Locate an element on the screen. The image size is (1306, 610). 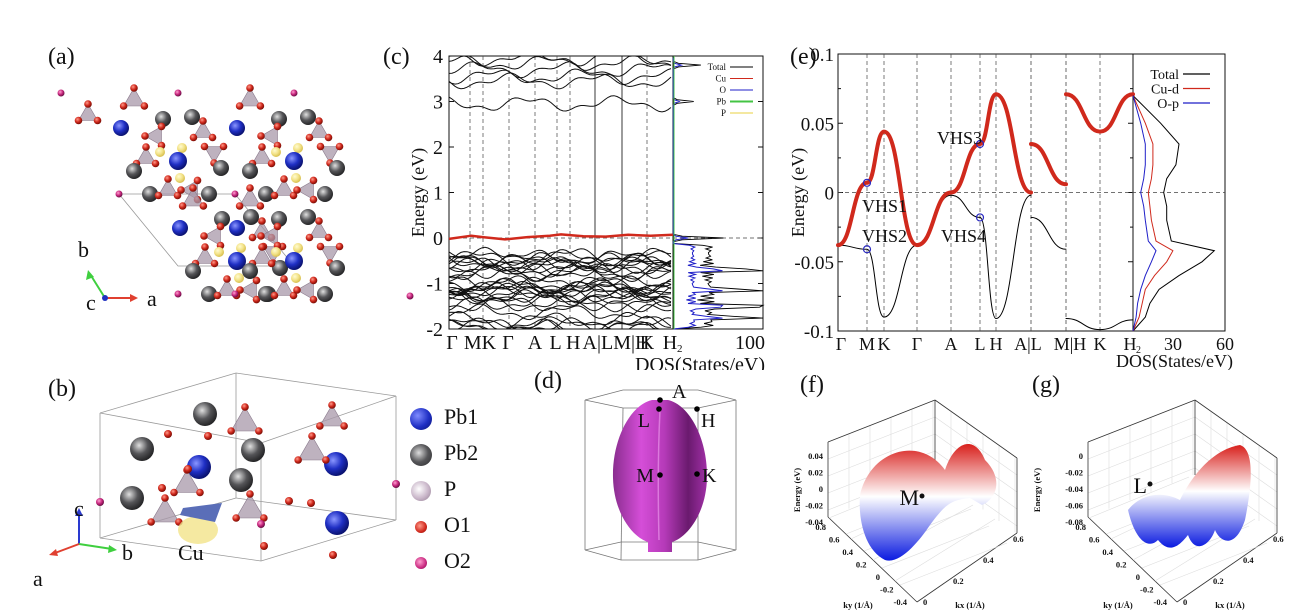
c-axis-arrowhead is located at coordinates (79, 512).